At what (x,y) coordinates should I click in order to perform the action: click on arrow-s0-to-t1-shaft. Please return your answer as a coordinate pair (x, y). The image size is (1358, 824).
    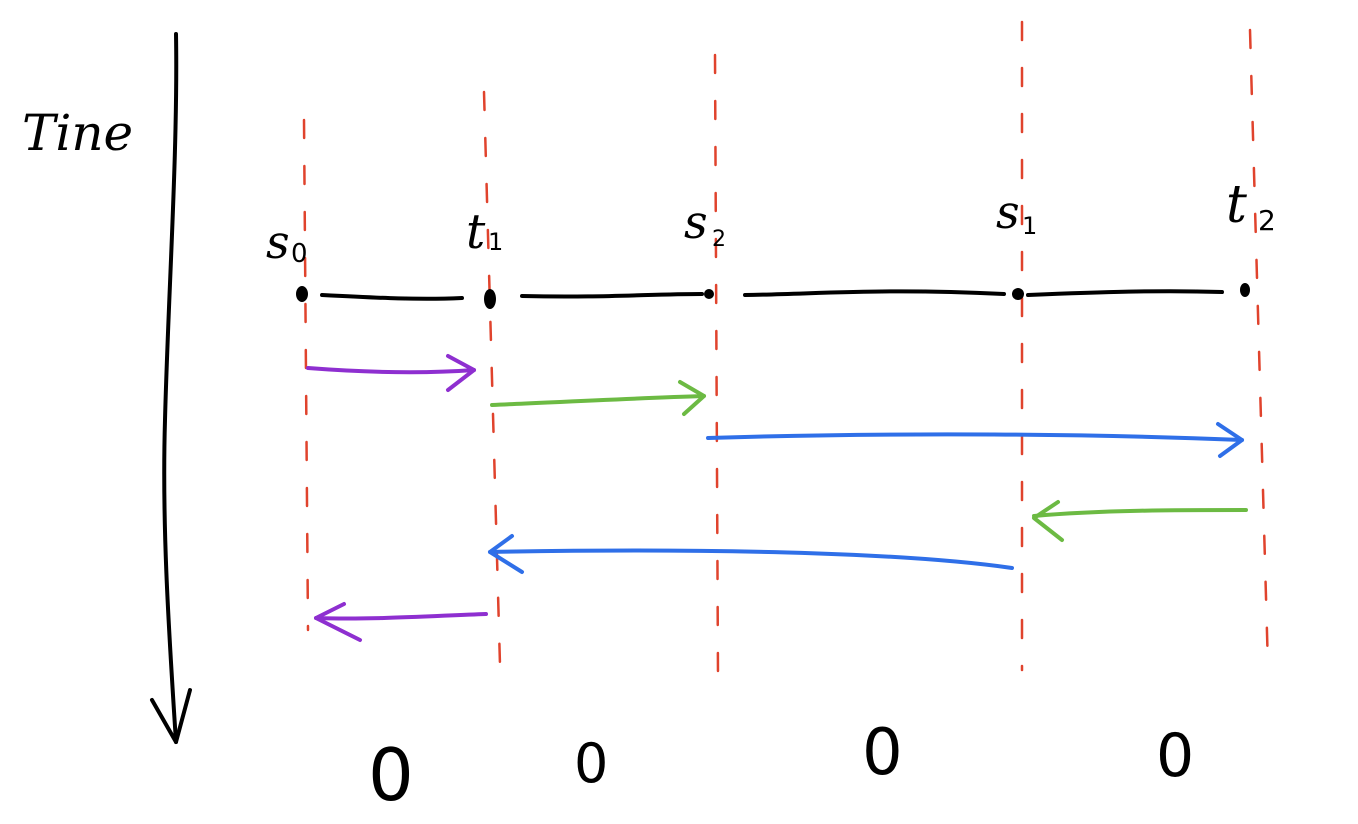
    Looking at the image, I should click on (391, 370).